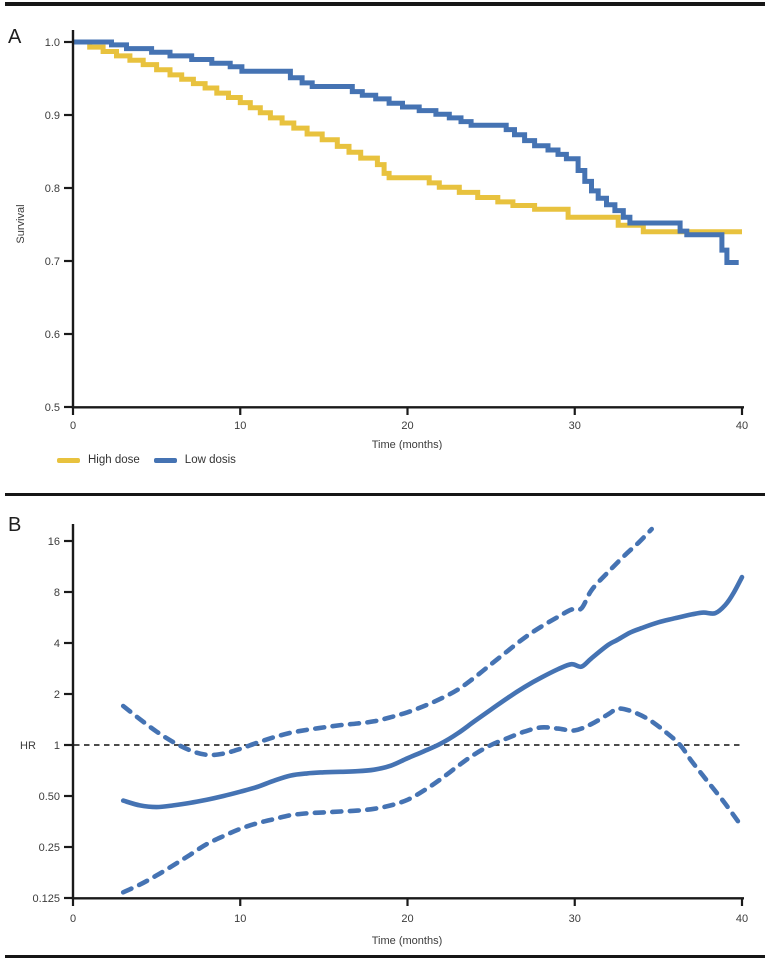 The width and height of the screenshot is (770, 971). What do you see at coordinates (46, 899) in the screenshot?
I see `y-tick-label: 0.125` at bounding box center [46, 899].